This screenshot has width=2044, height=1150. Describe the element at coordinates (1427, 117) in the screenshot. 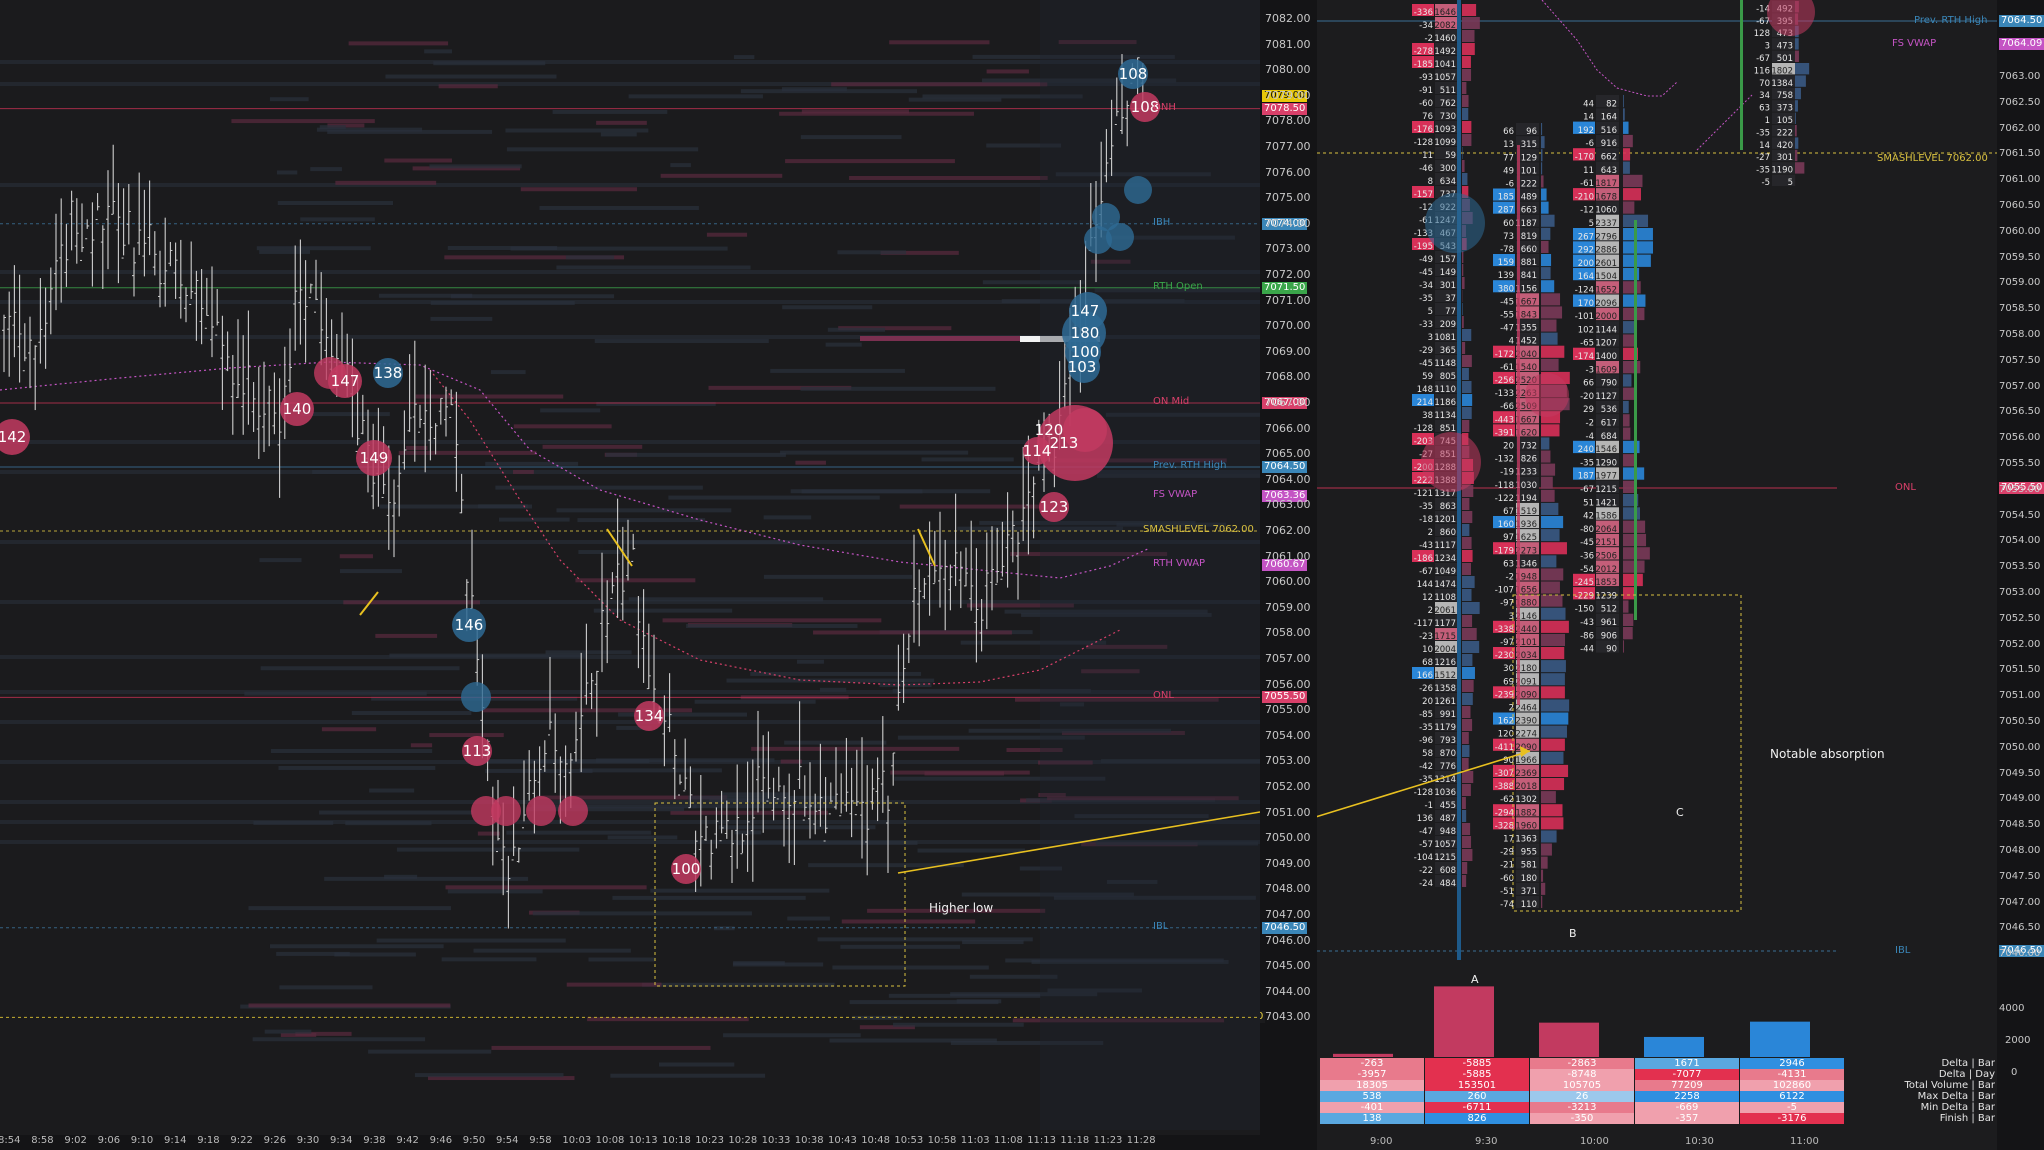

I see `delta-value: 76` at that location.